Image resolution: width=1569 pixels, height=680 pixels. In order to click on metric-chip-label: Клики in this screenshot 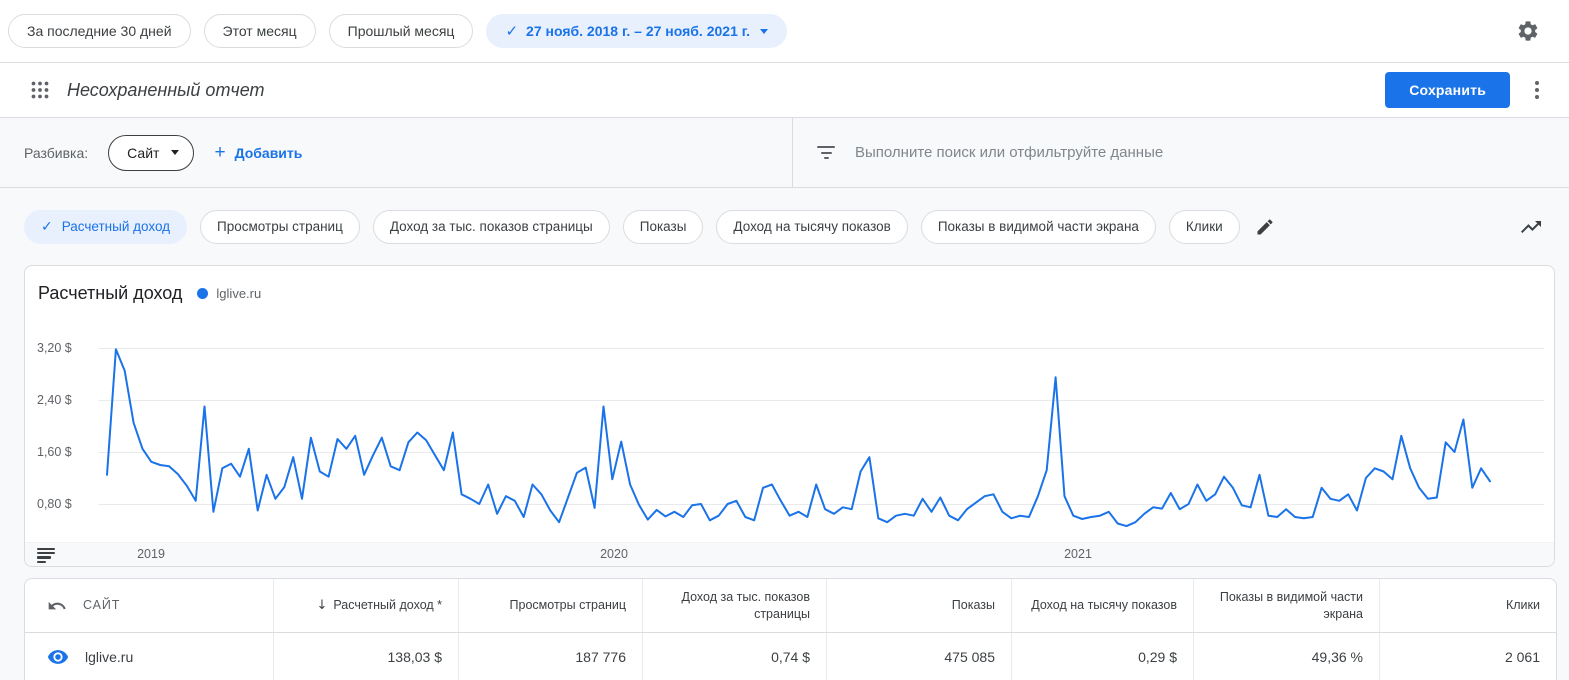, I will do `click(1204, 226)`.